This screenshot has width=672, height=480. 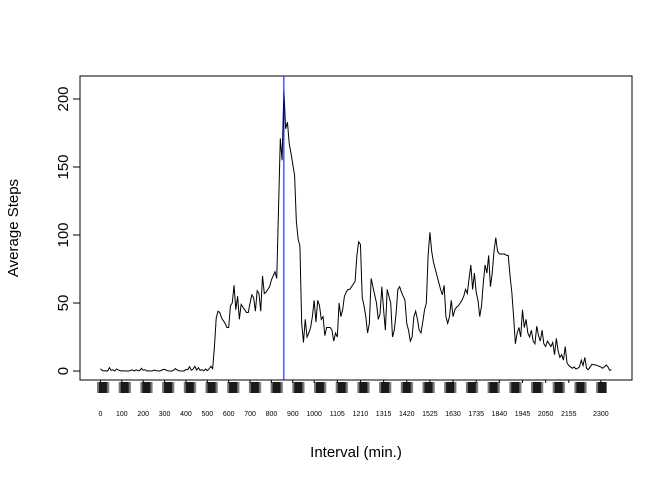 What do you see at coordinates (63, 166) in the screenshot?
I see `y-tick-label: 150` at bounding box center [63, 166].